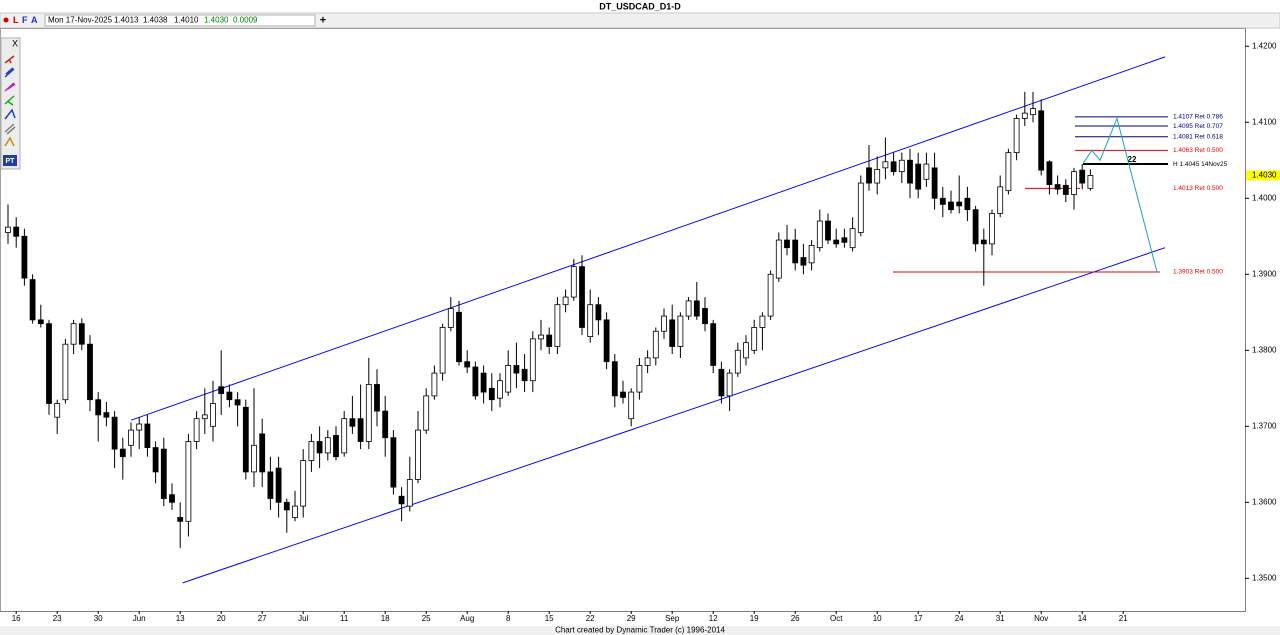 The height and width of the screenshot is (635, 1280). I want to click on x-tick-label: 21, so click(1123, 618).